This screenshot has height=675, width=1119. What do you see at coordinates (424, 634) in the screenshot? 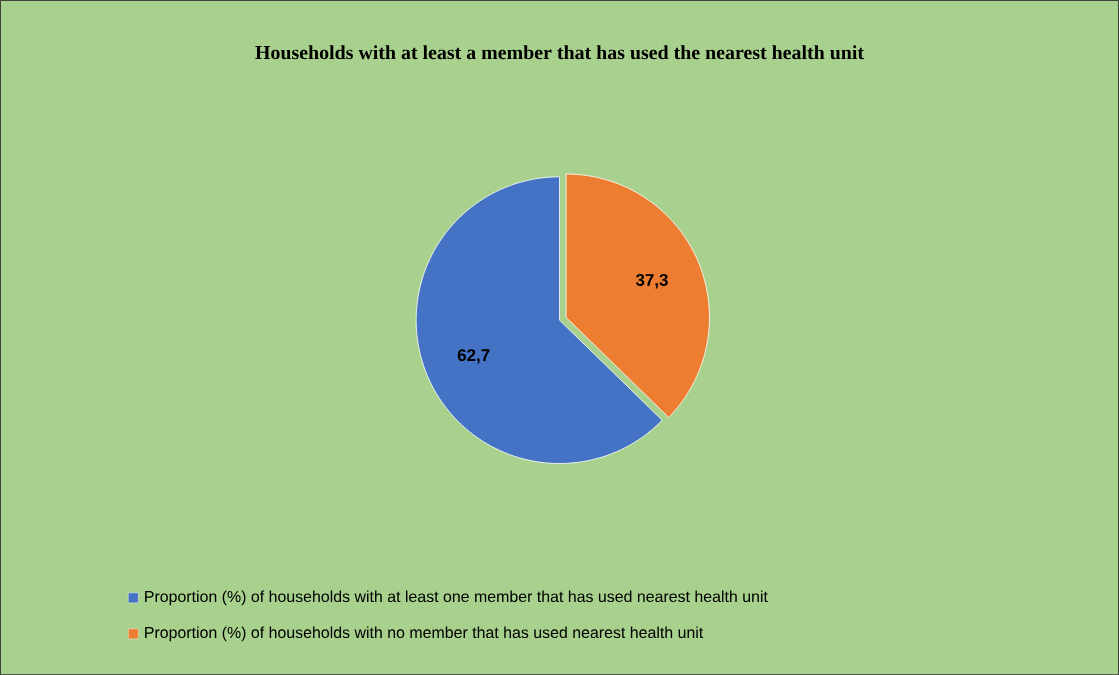
I see `legend-label: Proportion (%) of households with no member that has used nearest health unit` at bounding box center [424, 634].